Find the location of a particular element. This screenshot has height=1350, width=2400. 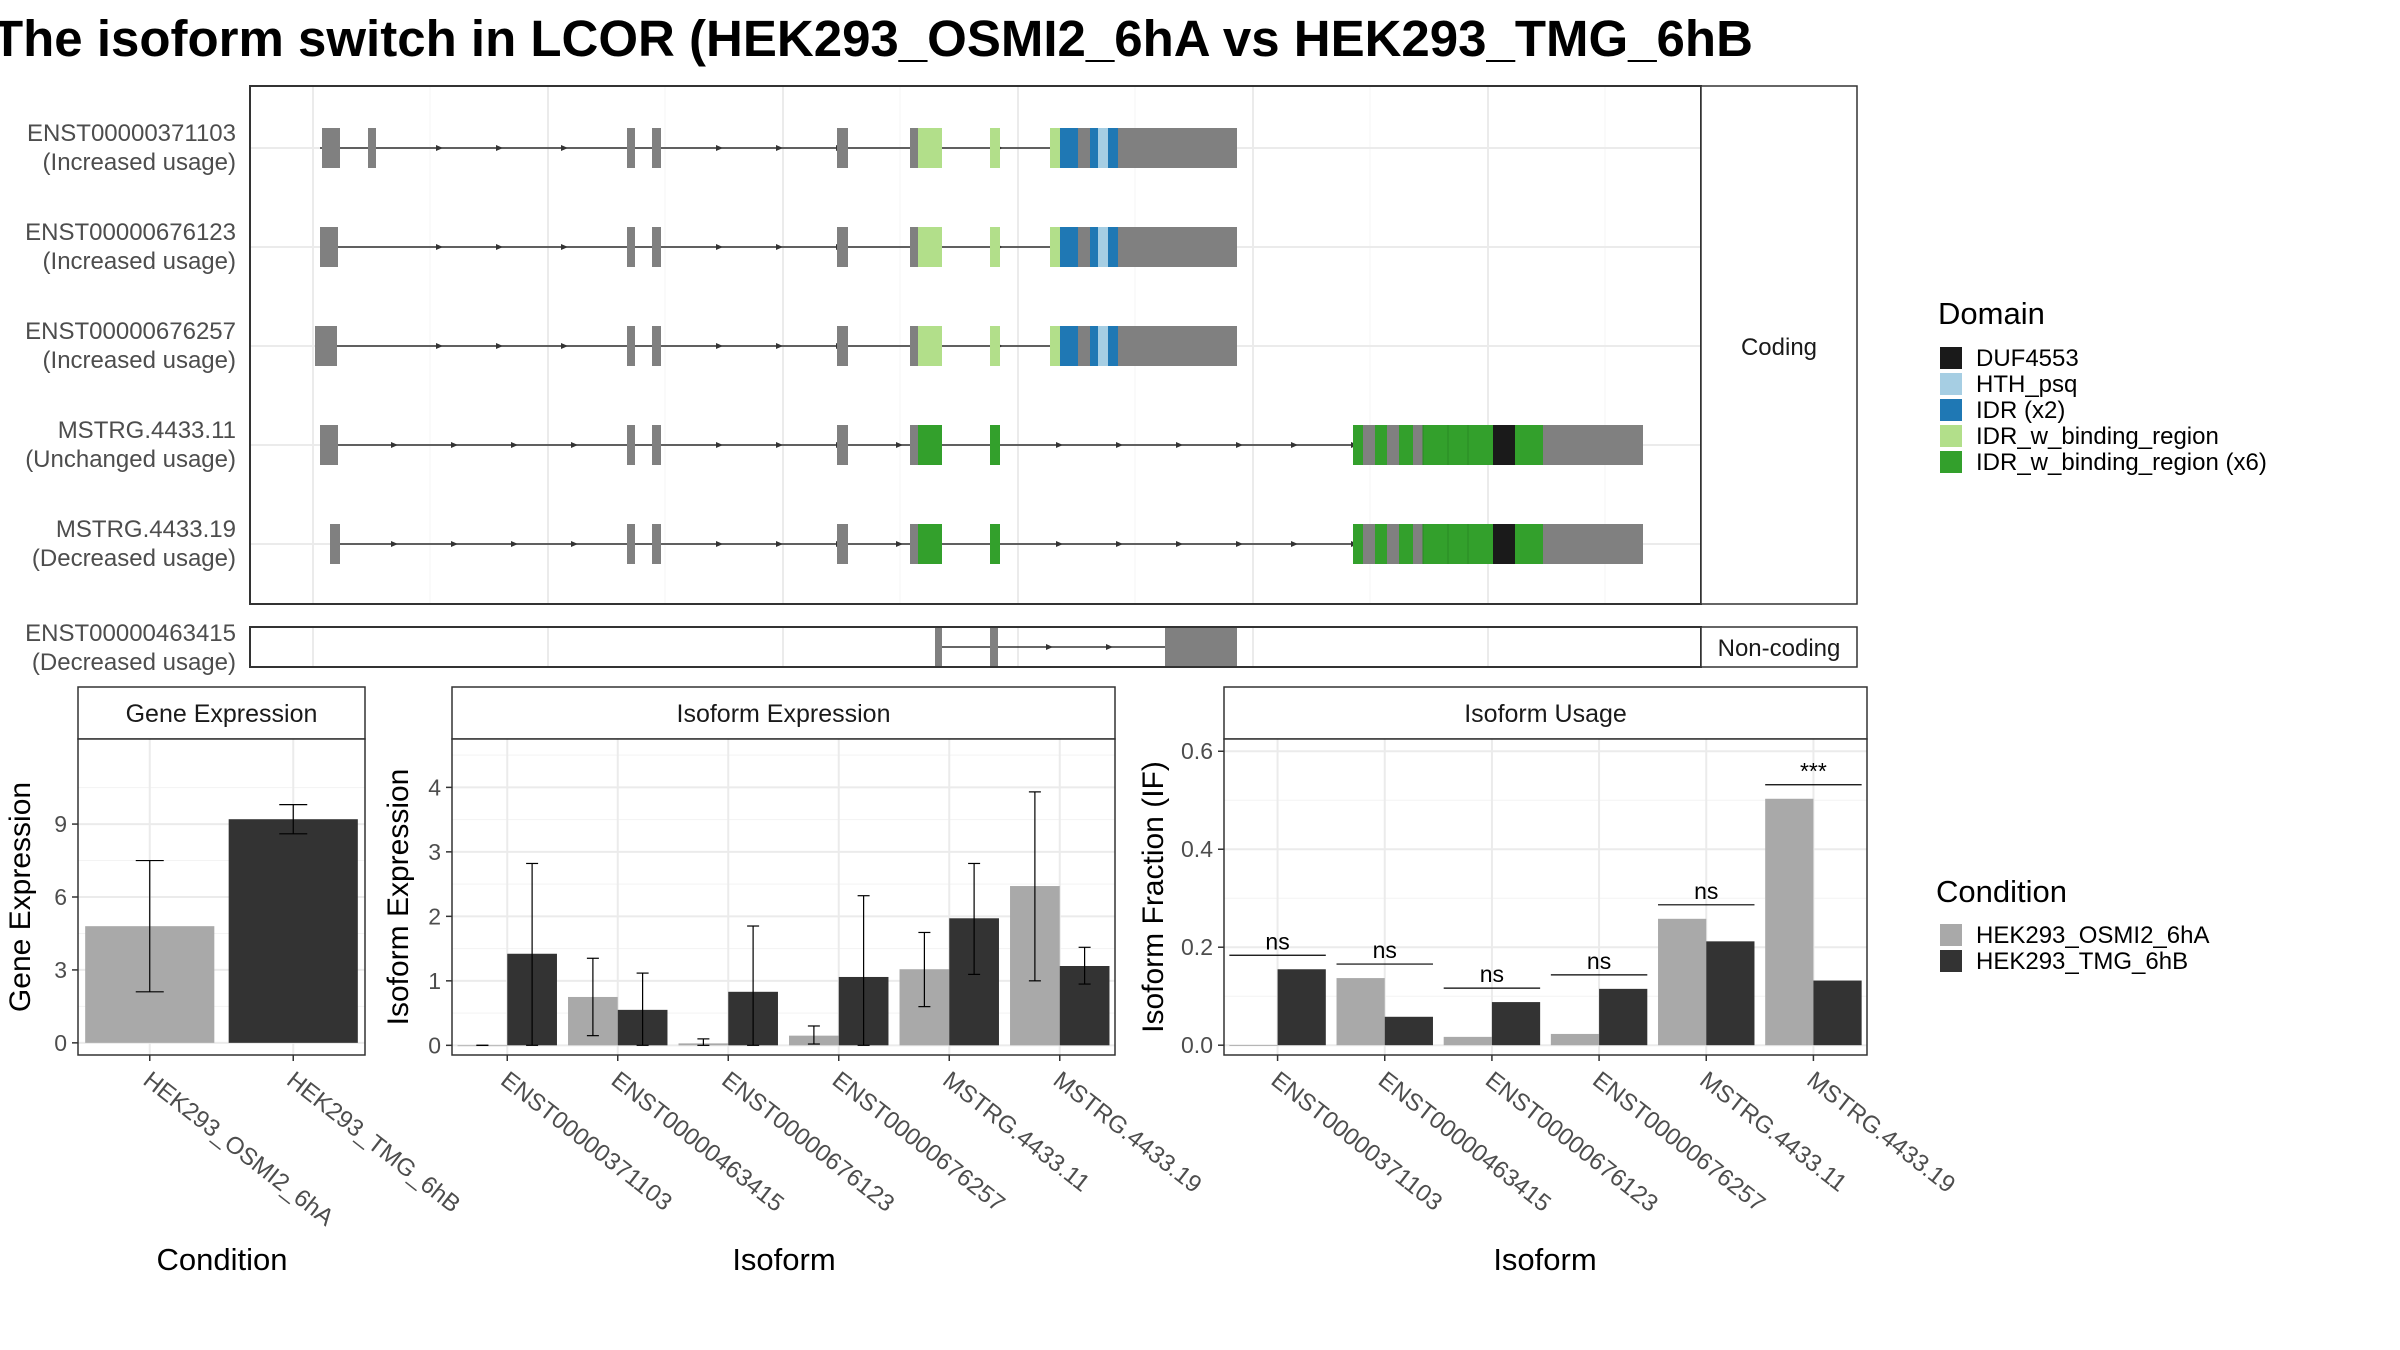

legend-label: DUF4553 is located at coordinates (2027, 358).